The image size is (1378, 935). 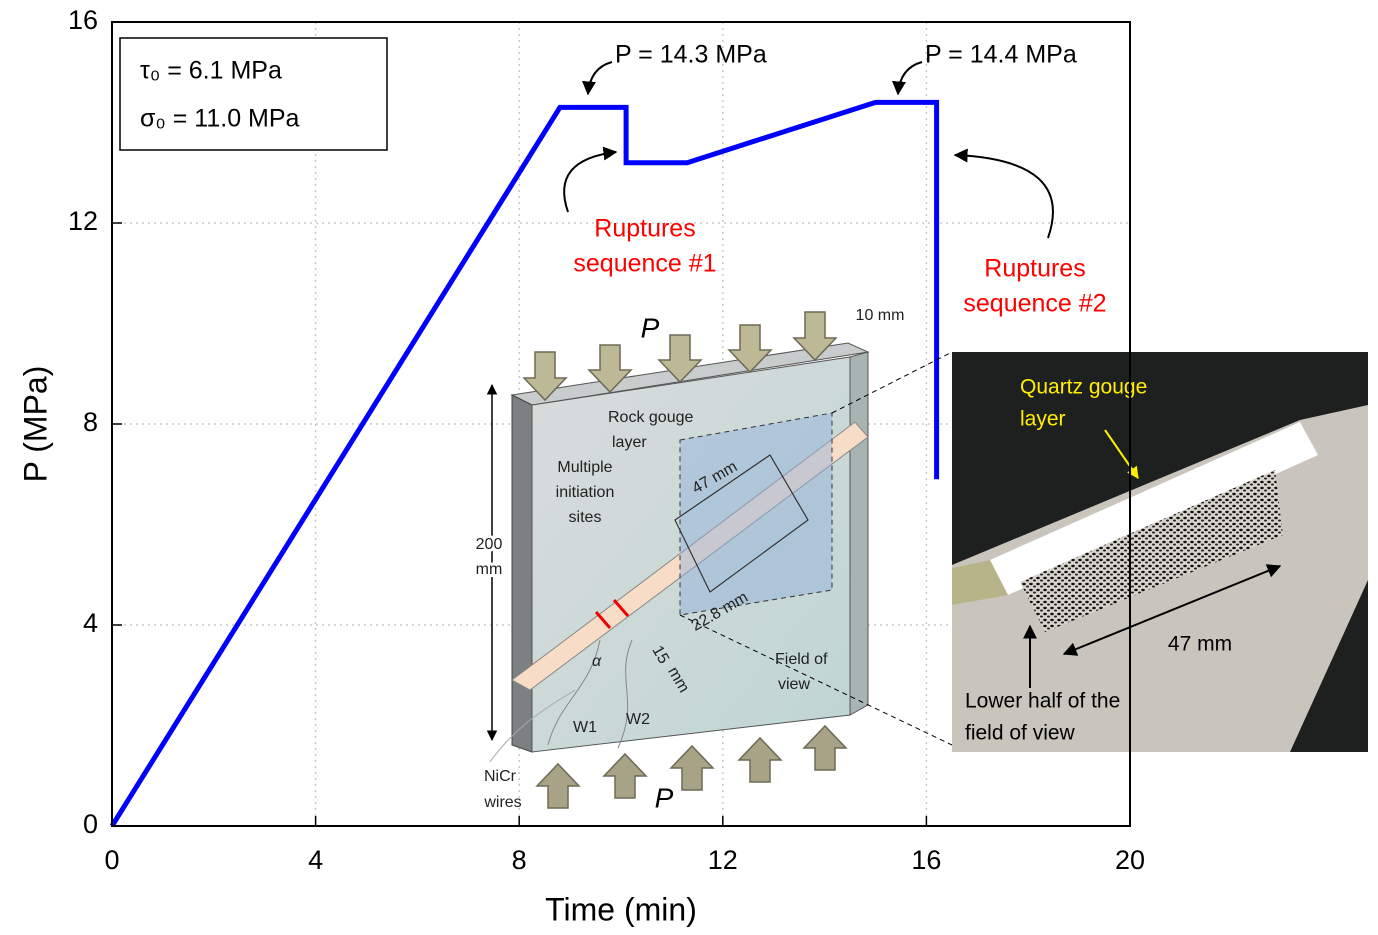 I want to click on diagram-label: initiation, so click(x=585, y=492).